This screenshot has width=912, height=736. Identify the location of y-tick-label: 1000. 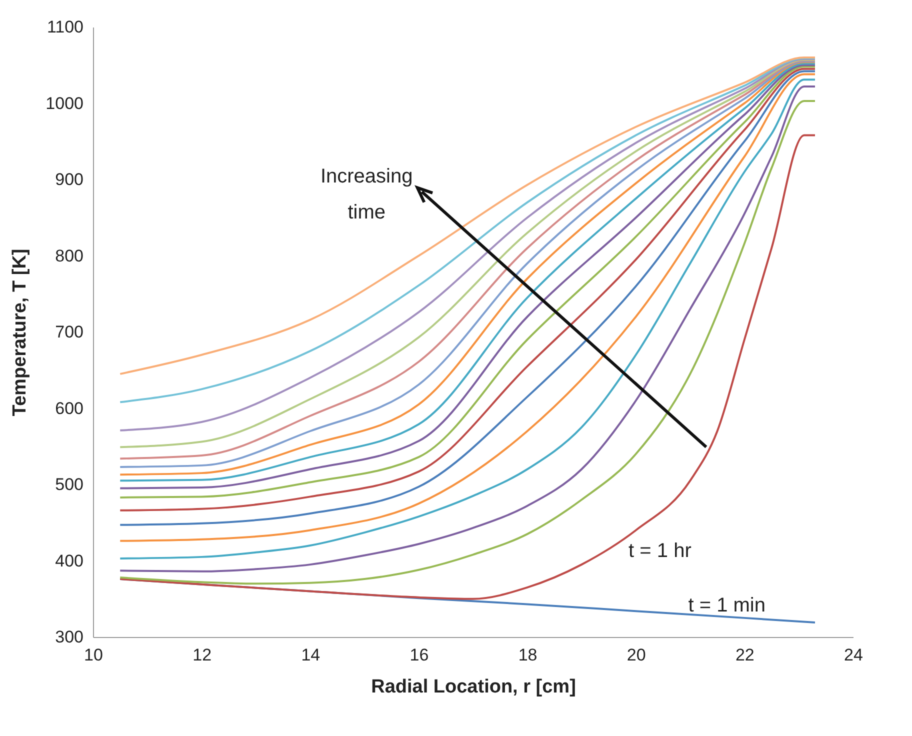
(65, 103).